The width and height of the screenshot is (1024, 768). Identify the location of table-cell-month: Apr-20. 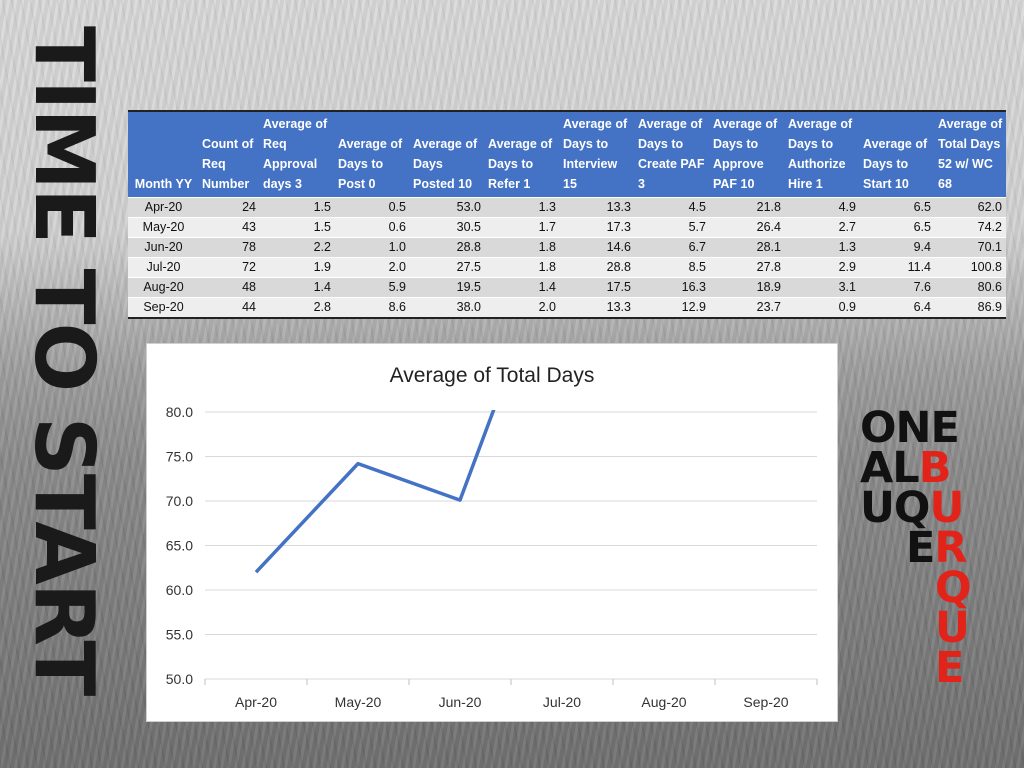
(163, 207).